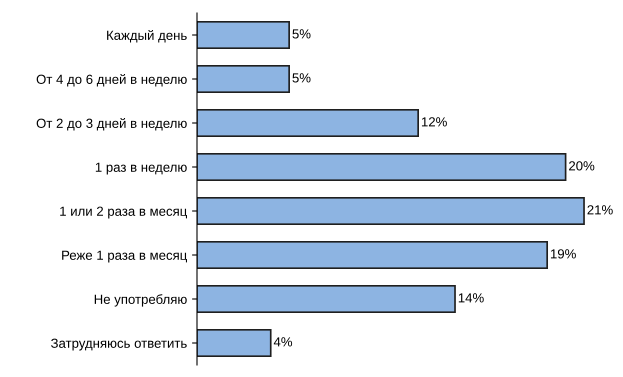 This screenshot has width=623, height=377. Describe the element at coordinates (471, 297) in the screenshot. I see `data-label: 14%` at that location.